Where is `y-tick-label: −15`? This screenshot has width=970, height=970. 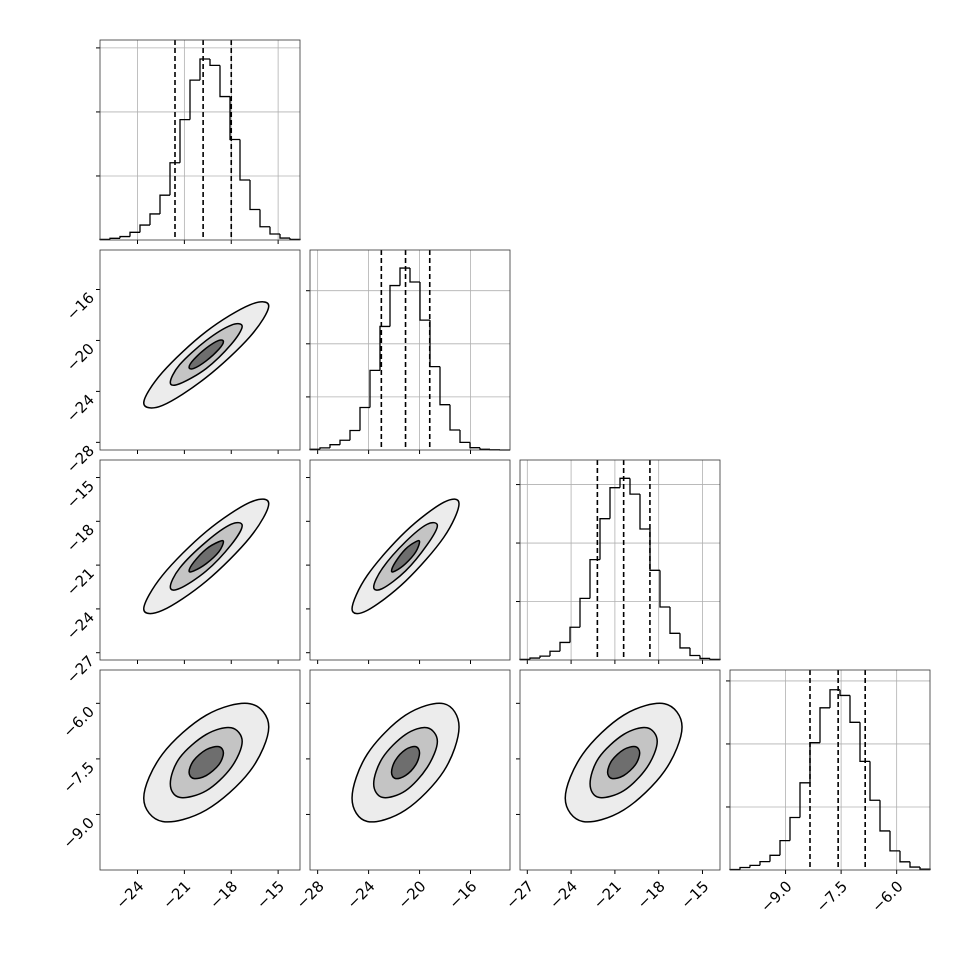 y-tick-label: −15 is located at coordinates (80, 494).